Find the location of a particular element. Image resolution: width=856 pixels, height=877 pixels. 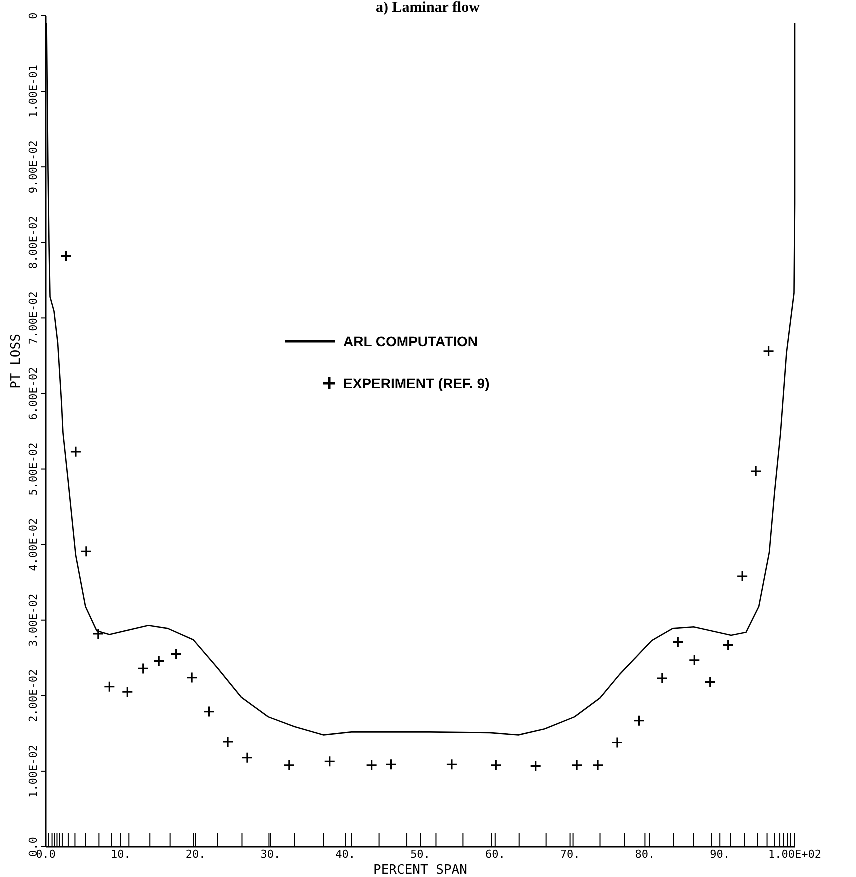

legend-label: ARL COMPUTATION is located at coordinates (411, 342).